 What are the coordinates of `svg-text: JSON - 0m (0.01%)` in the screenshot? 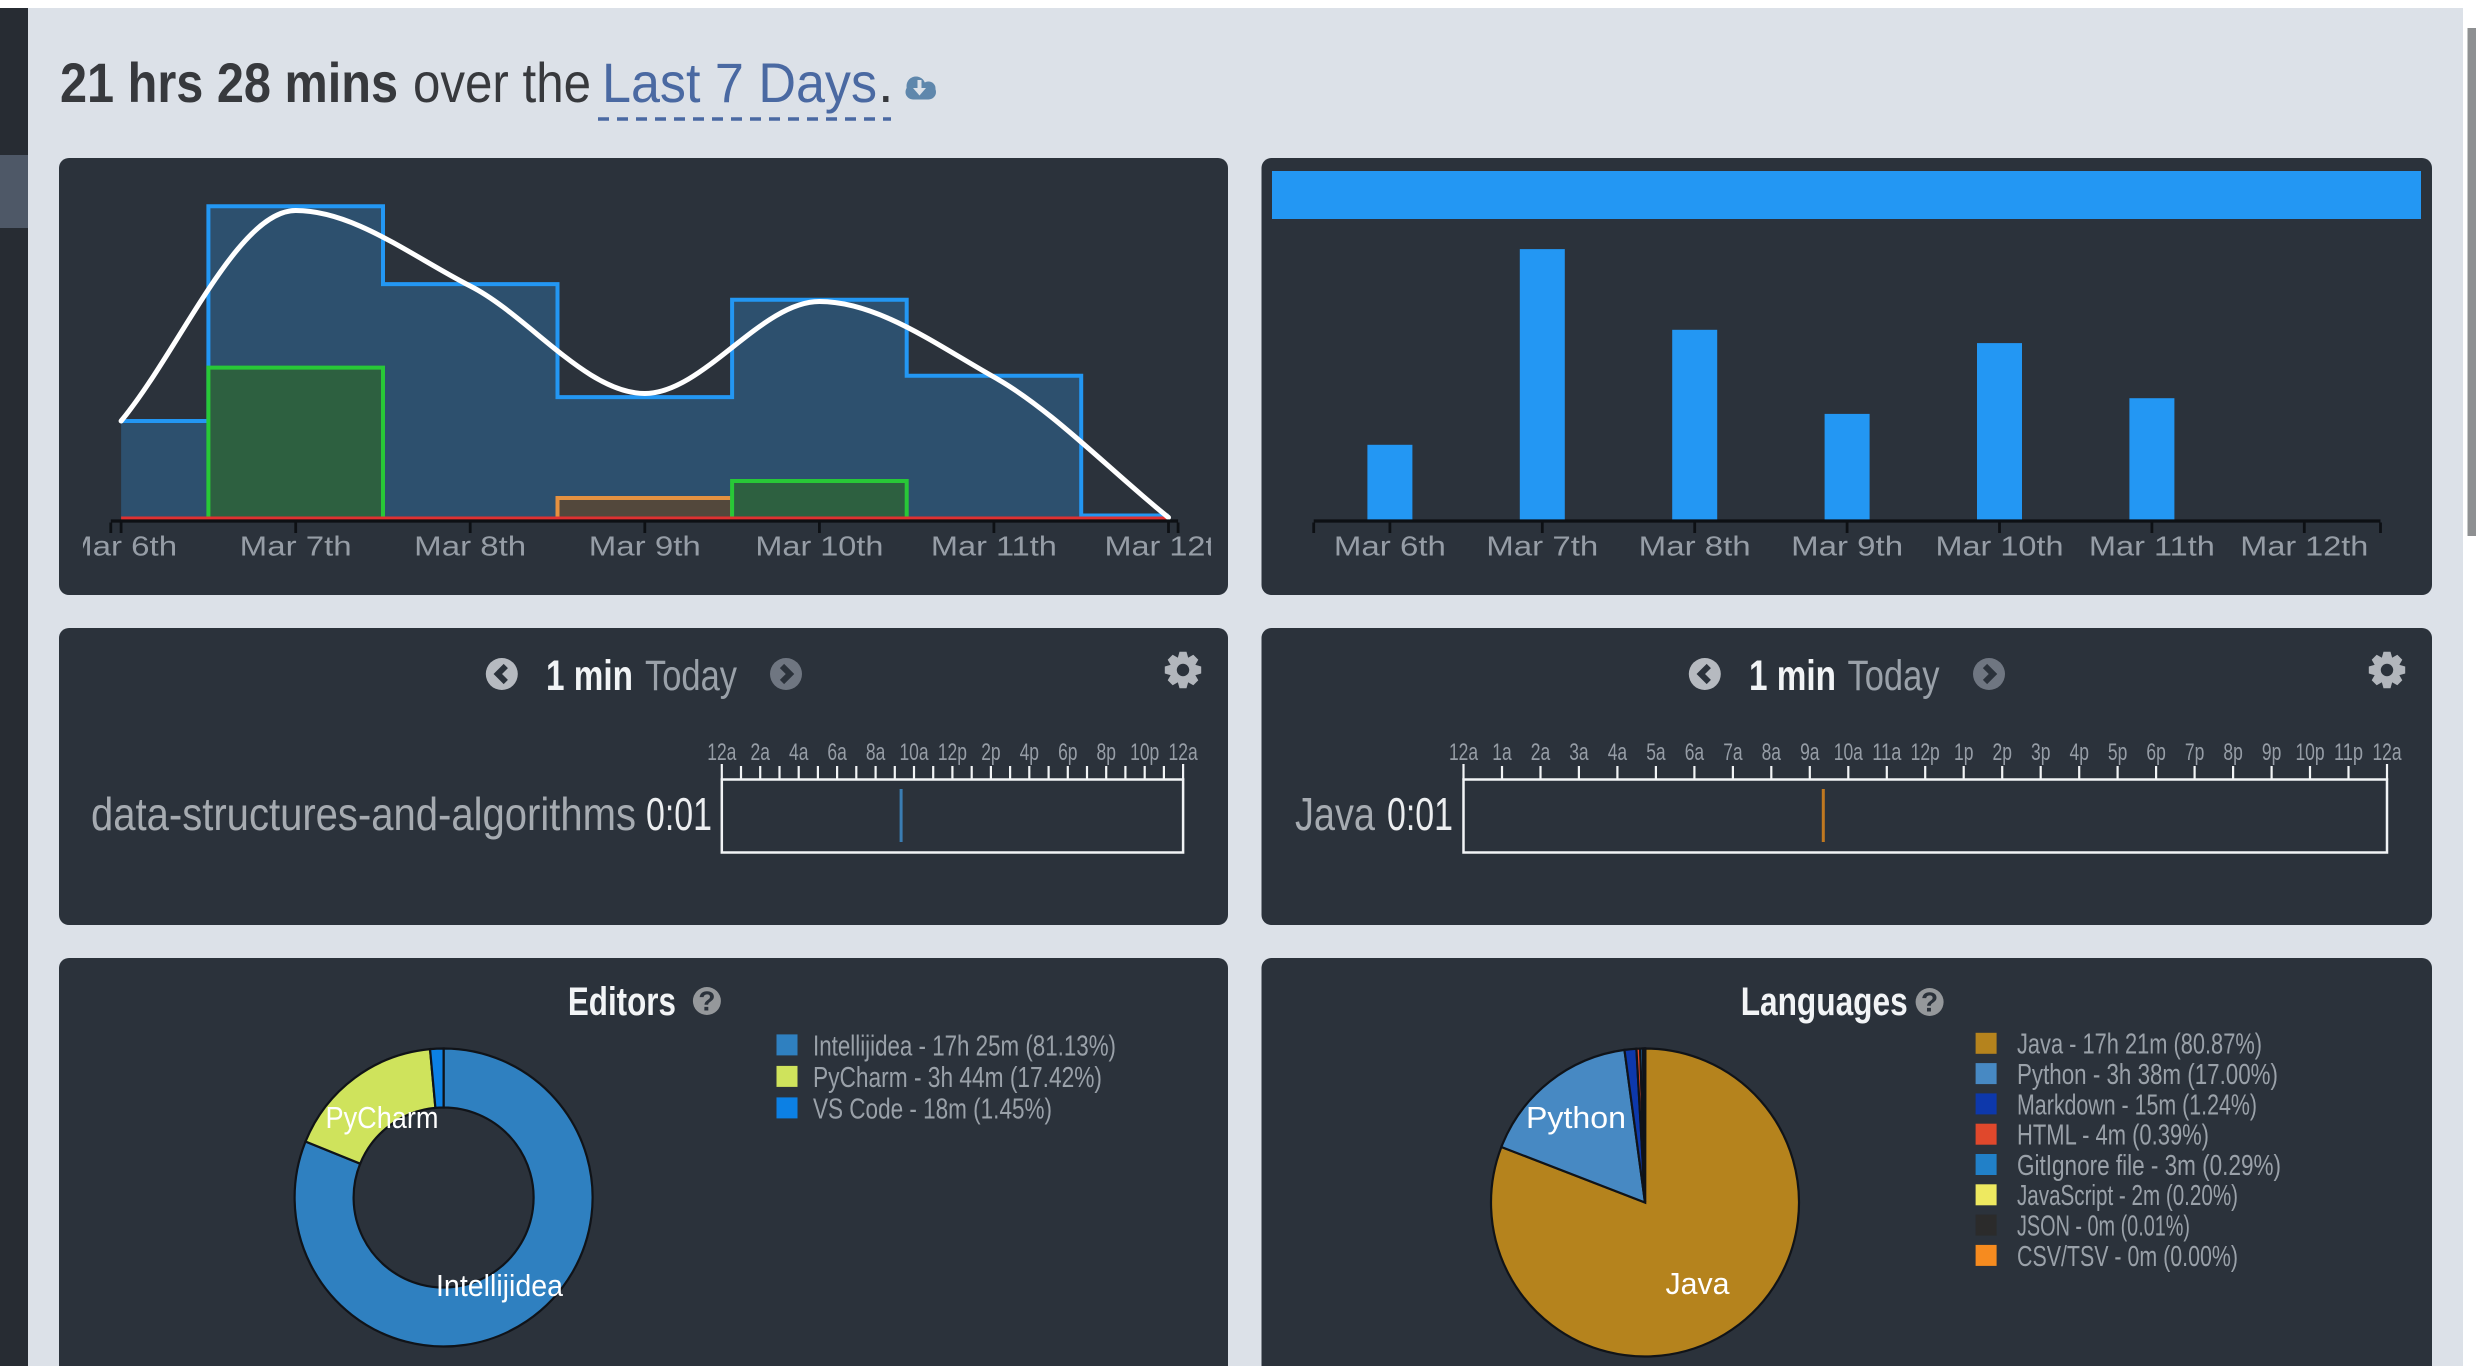 It's located at (2103, 1227).